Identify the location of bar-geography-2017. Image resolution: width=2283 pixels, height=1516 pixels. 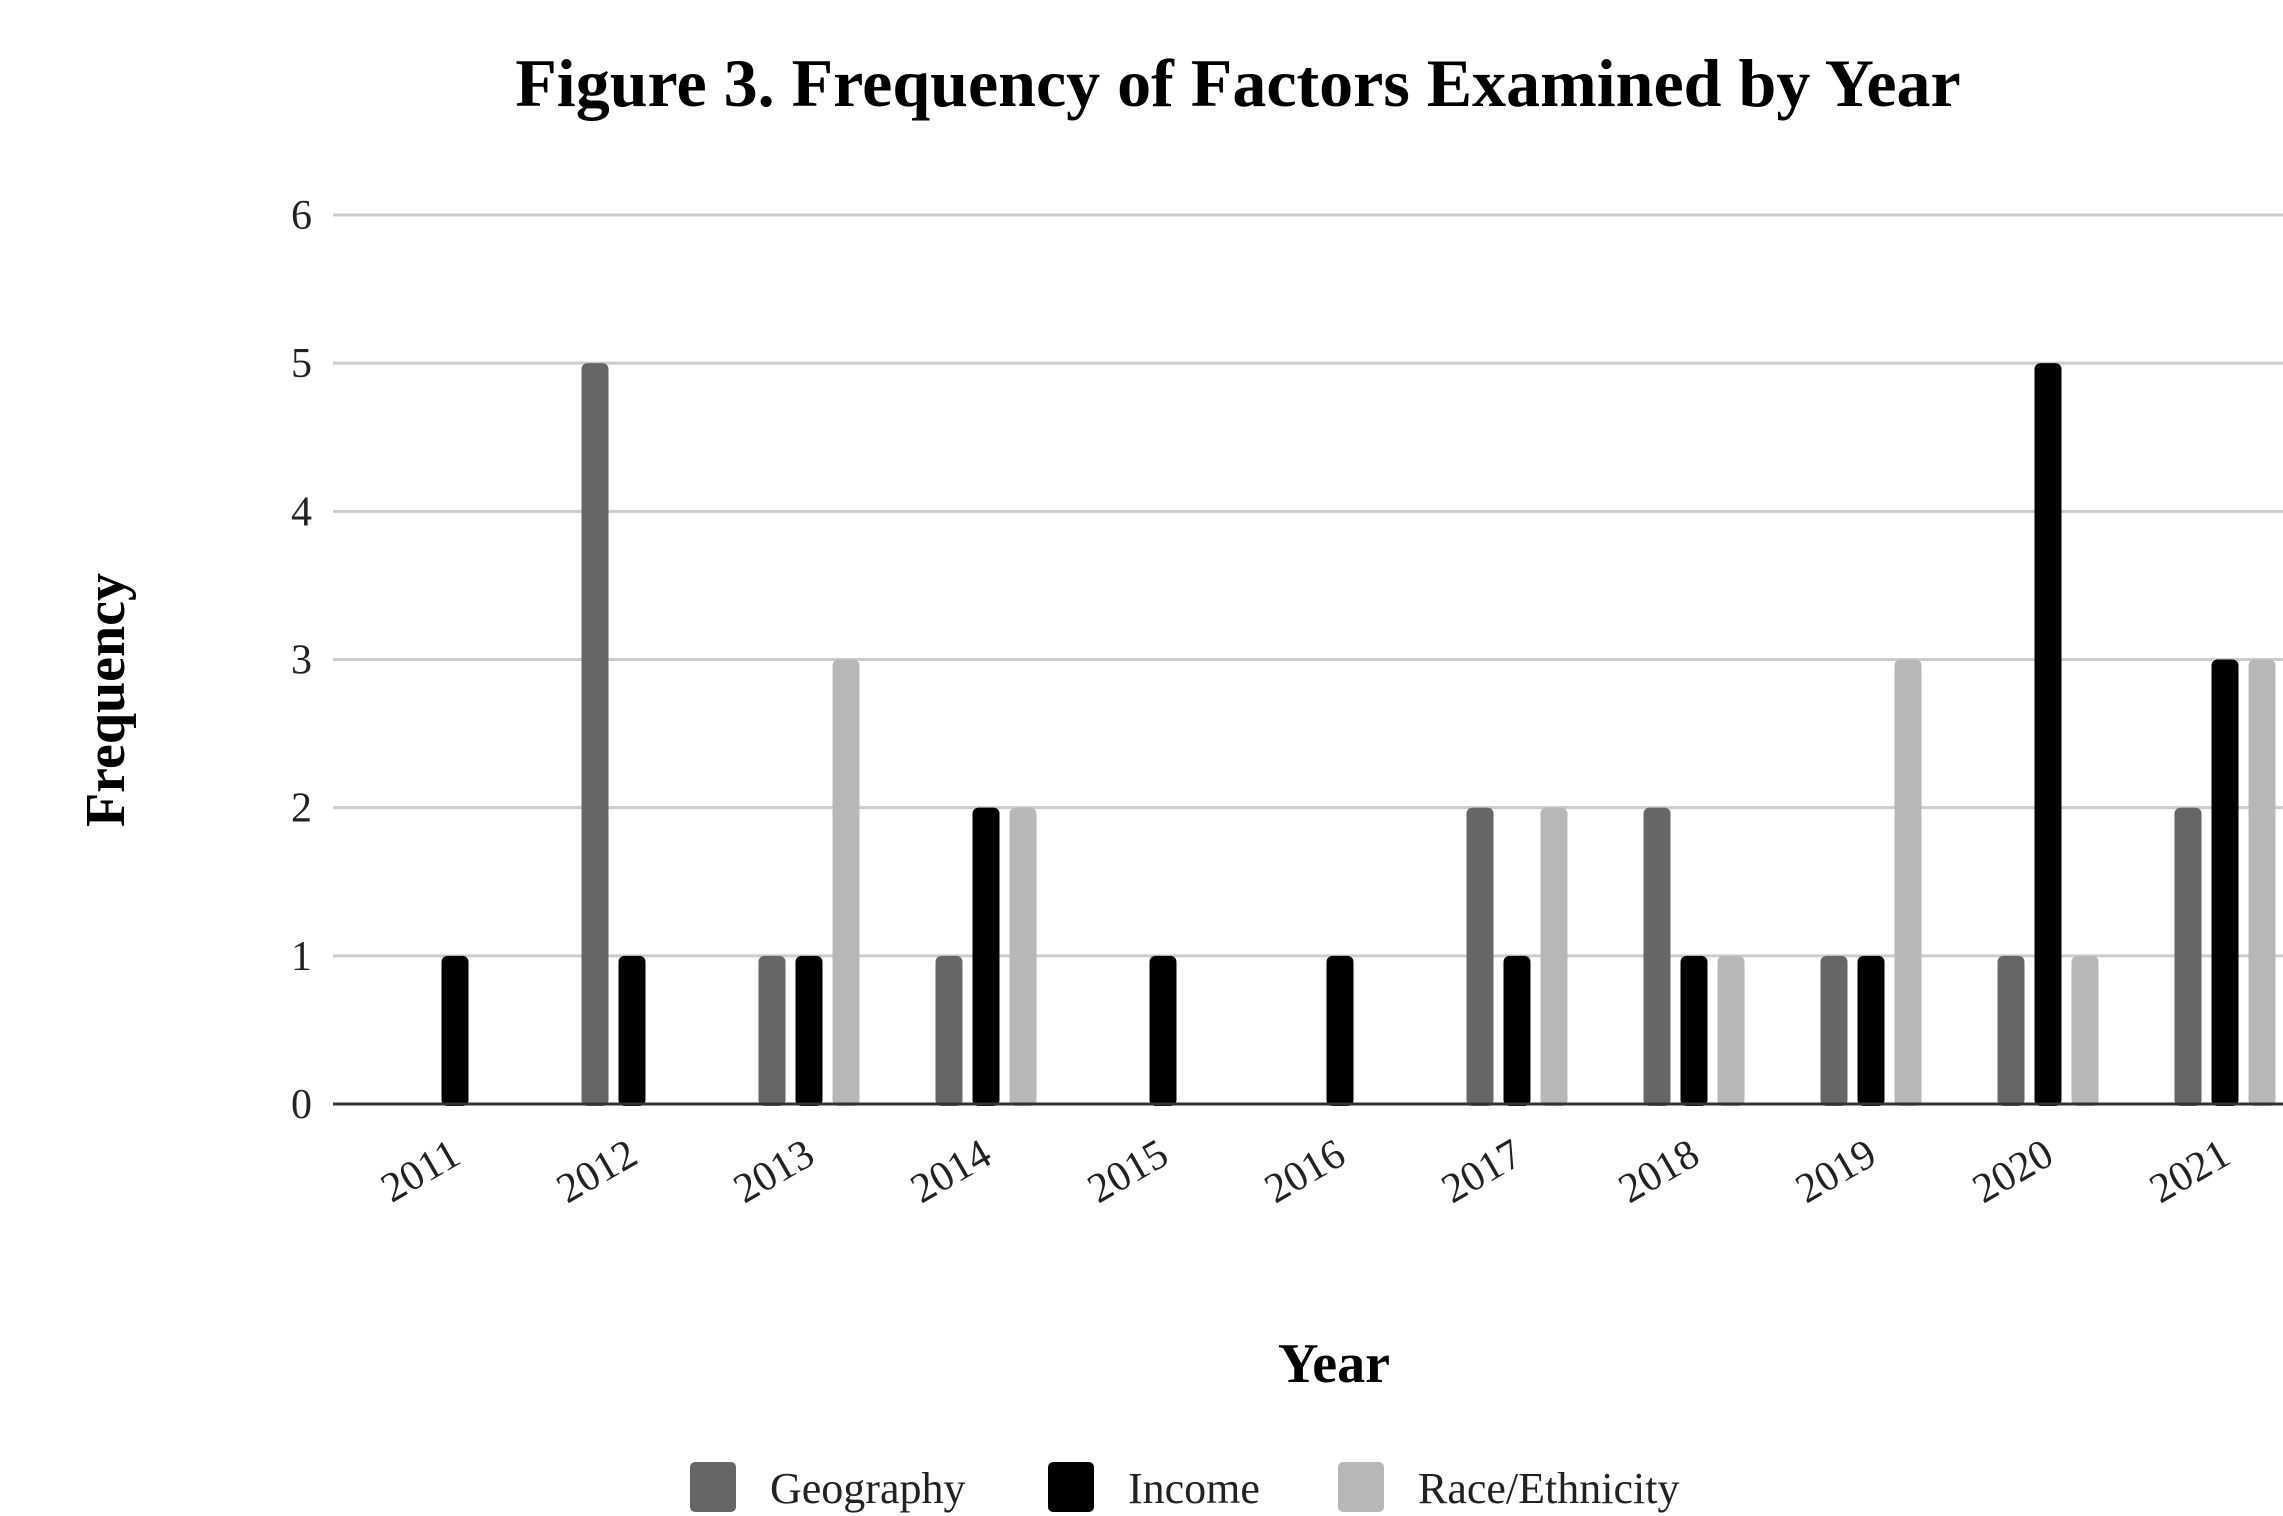
(1480, 956).